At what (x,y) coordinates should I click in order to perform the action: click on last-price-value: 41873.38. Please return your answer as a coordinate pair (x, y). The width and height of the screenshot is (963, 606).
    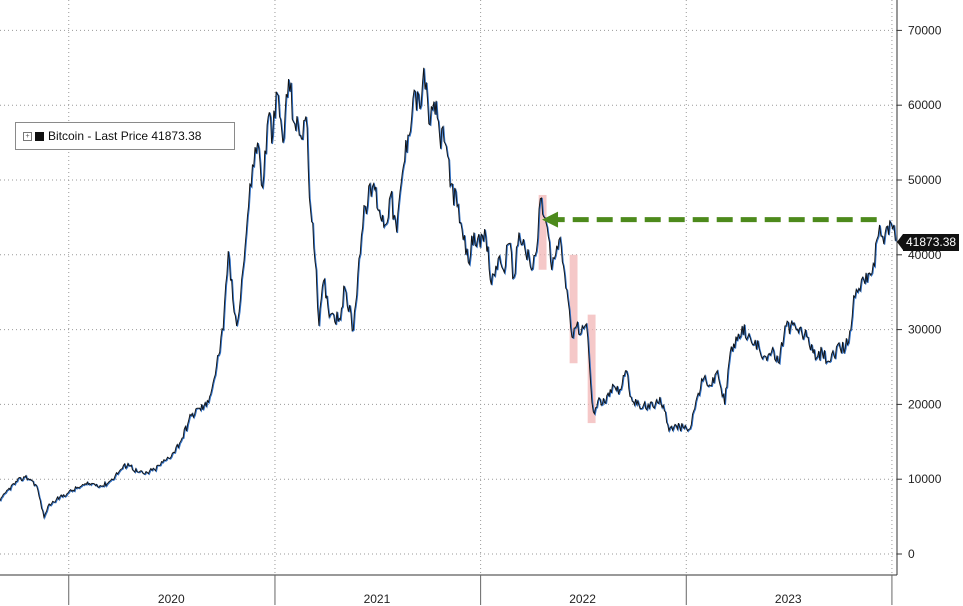
    Looking at the image, I should click on (931, 242).